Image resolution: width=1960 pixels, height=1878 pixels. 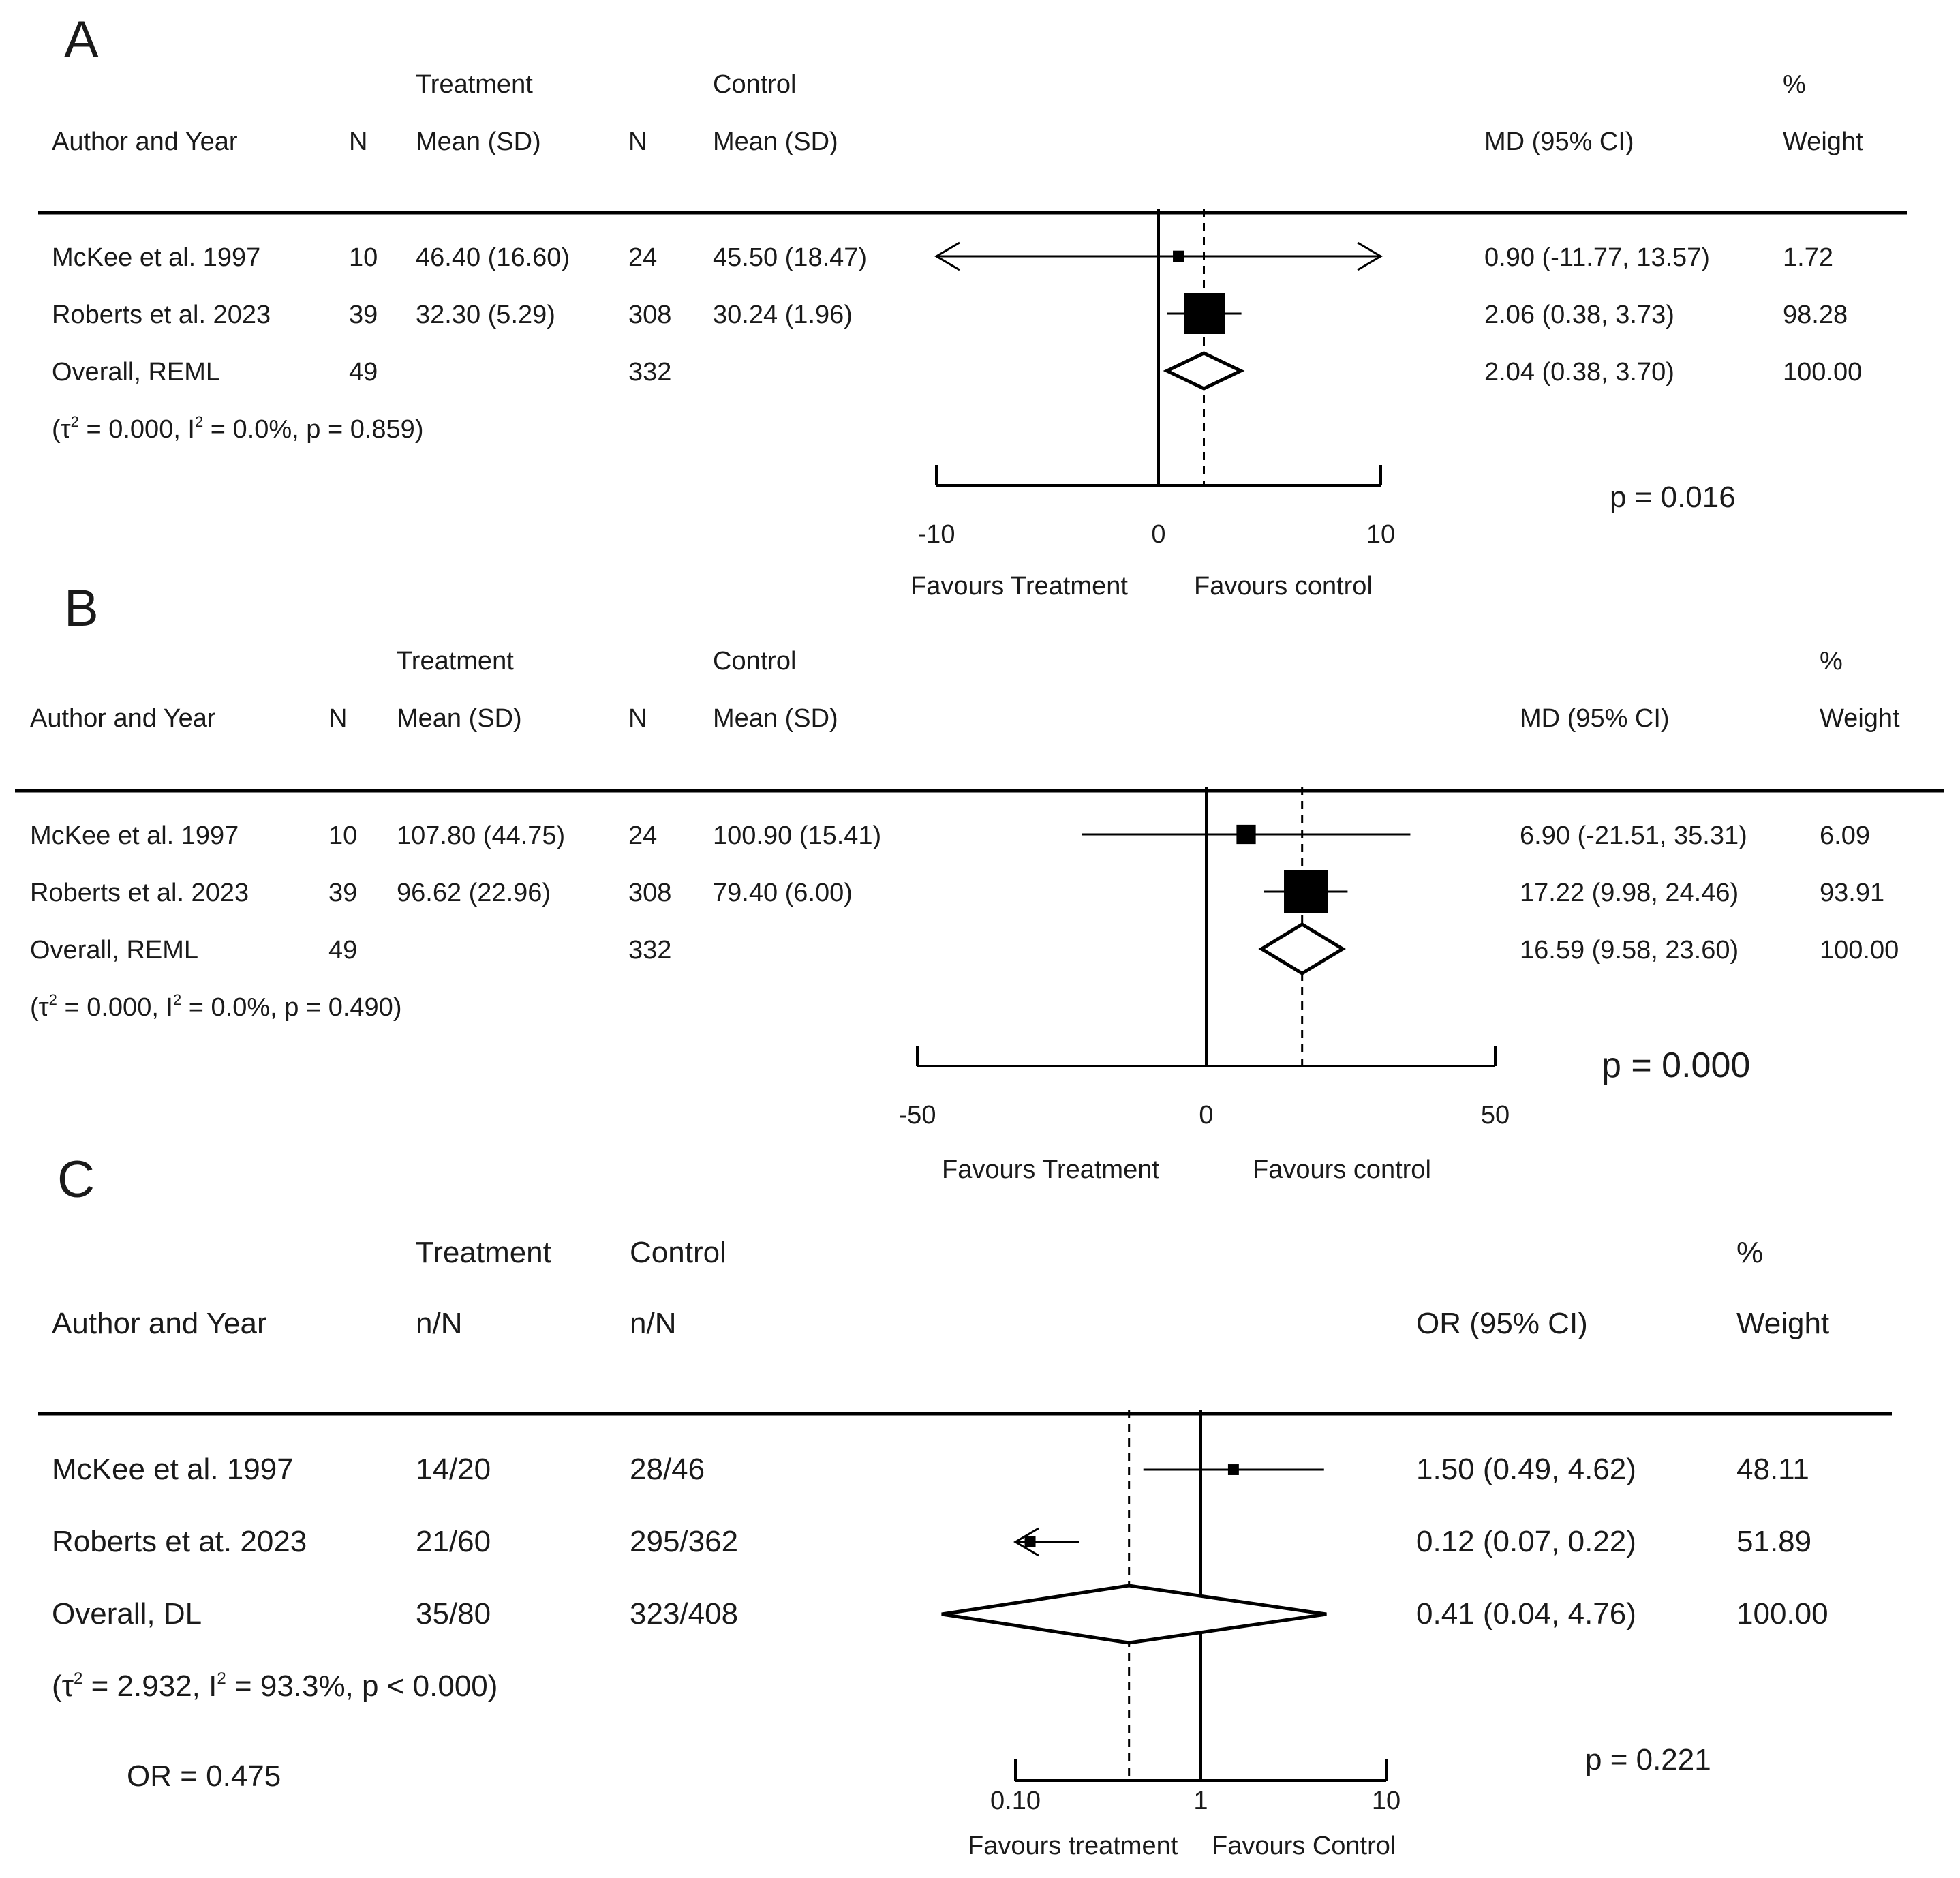 I want to click on x-axis: -50 0 50, so click(x=1205, y=1088).